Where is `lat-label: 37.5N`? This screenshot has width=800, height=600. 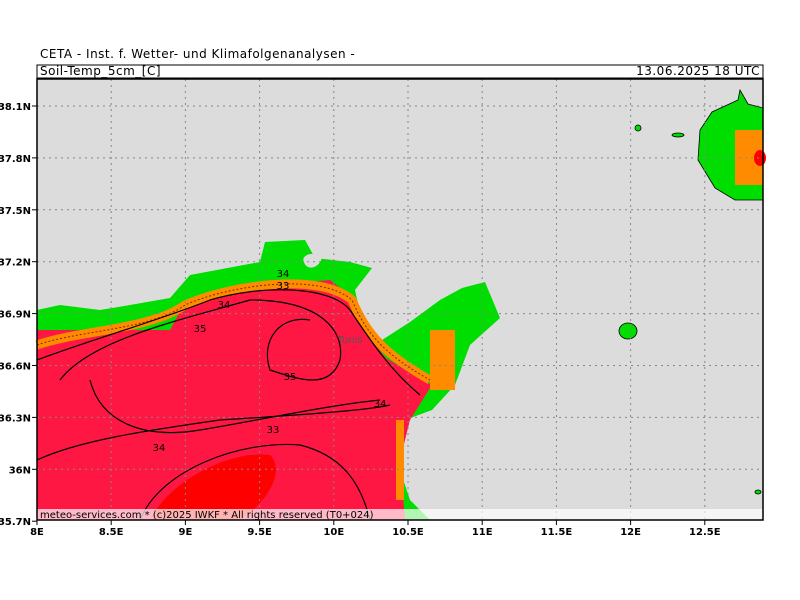 lat-label: 37.5N is located at coordinates (15, 211).